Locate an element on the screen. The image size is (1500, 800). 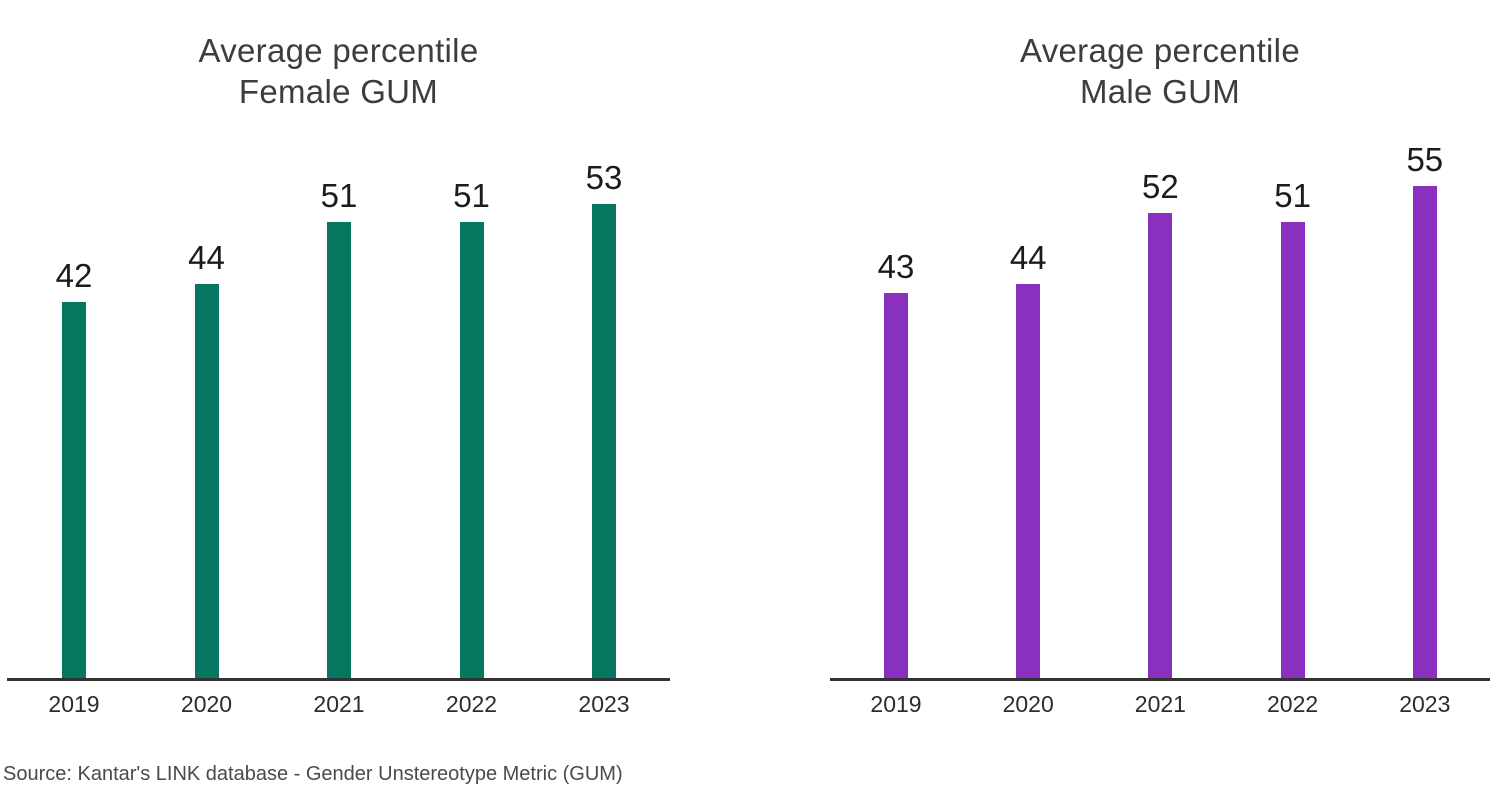
bar-value-2023: 53 is located at coordinates (604, 177).